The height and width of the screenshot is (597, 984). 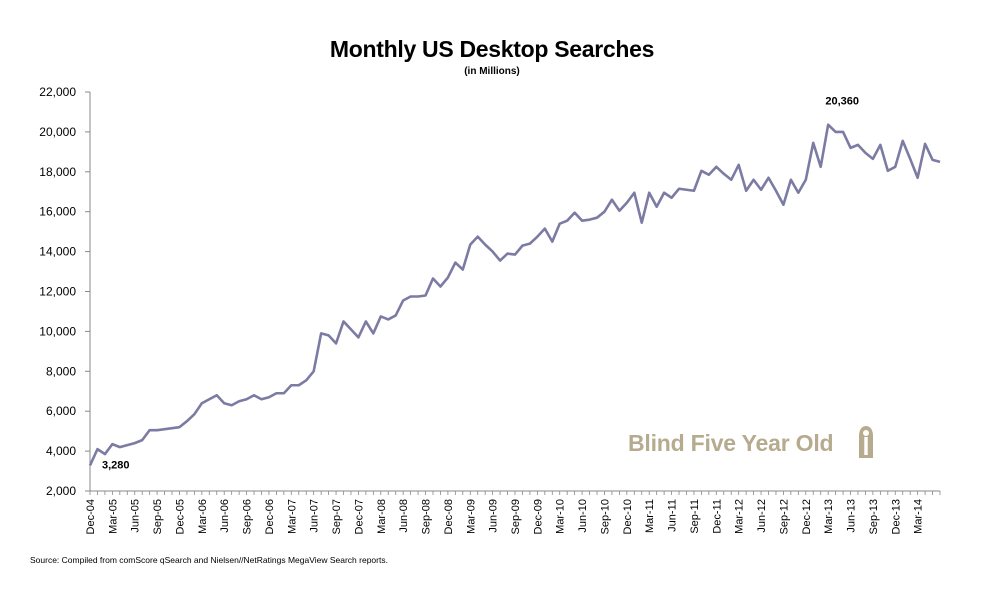 What do you see at coordinates (740, 516) in the screenshot?
I see `x-tick-label: Mar-12` at bounding box center [740, 516].